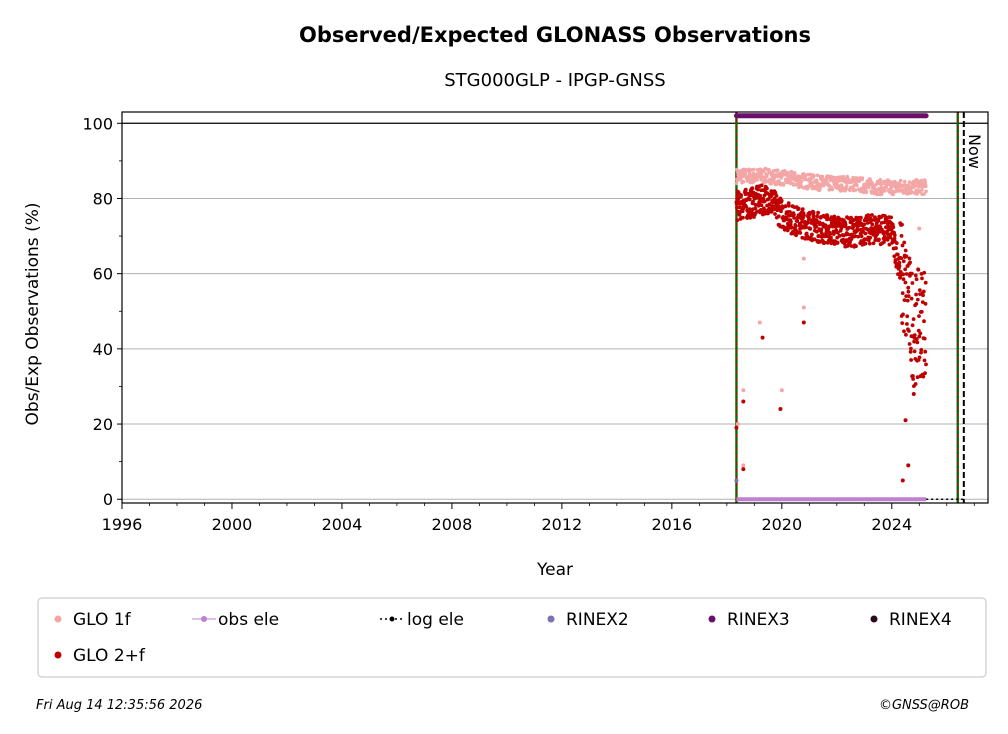  I want to click on x-axis-label: Year, so click(554, 570).